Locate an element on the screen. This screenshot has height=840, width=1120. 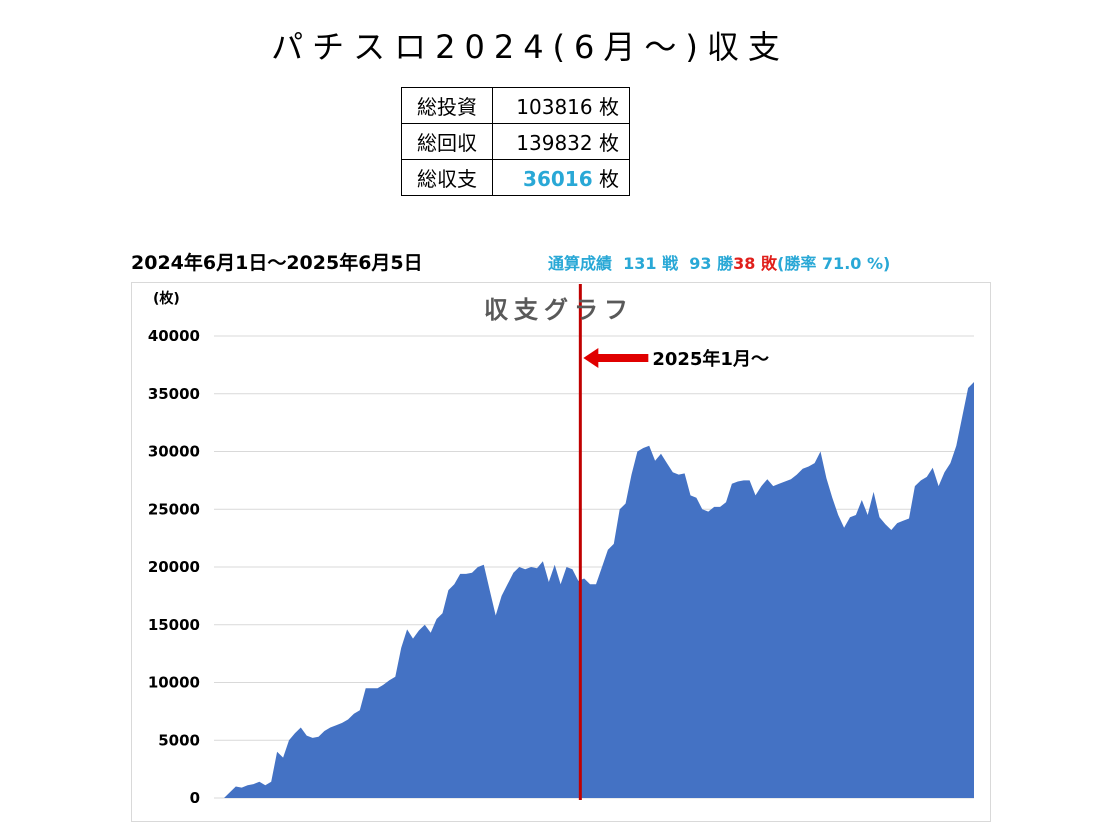
y-tick-label: 15000 is located at coordinates (174, 625).